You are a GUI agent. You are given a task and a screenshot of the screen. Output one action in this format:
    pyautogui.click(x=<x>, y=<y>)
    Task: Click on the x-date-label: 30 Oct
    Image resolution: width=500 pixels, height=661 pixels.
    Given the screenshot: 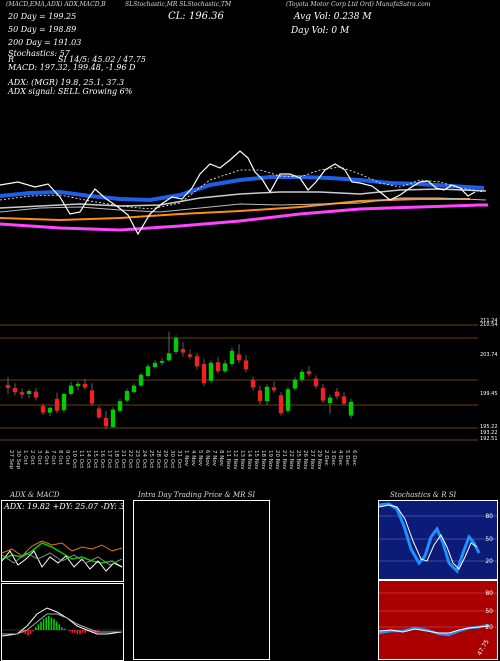 What is the action you would take?
    pyautogui.click(x=172, y=459)
    